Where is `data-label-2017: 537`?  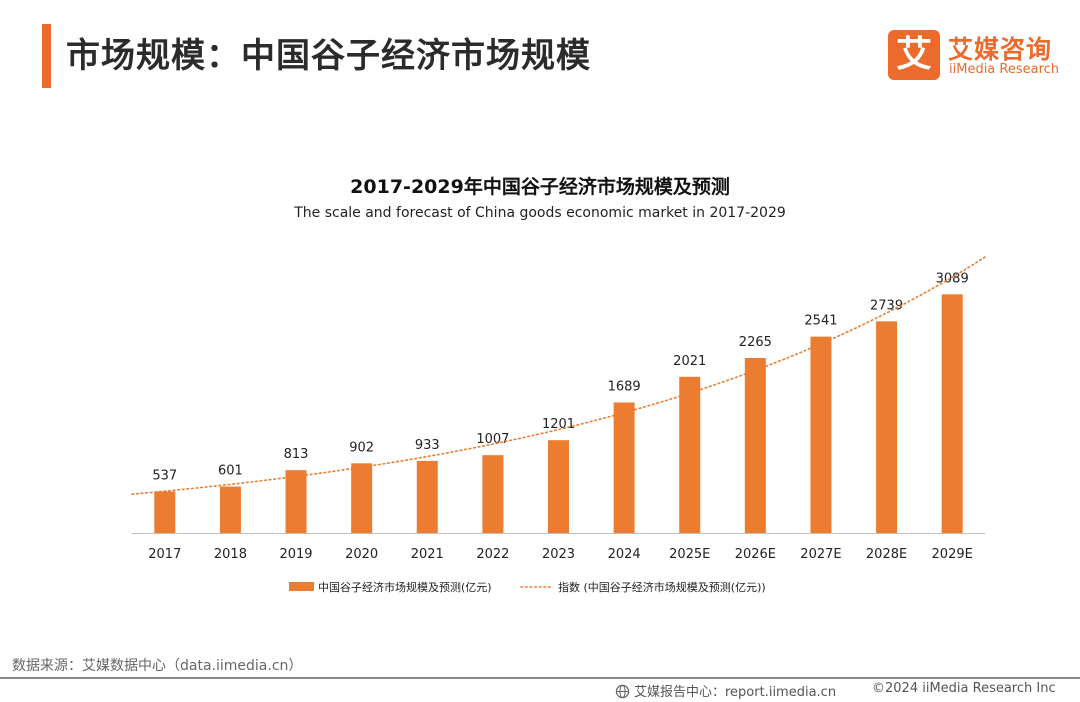
data-label-2017: 537 is located at coordinates (164, 476).